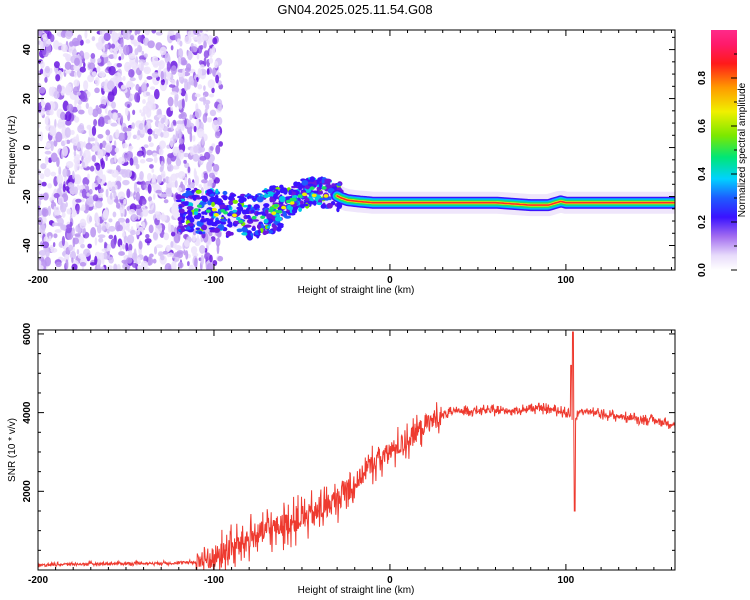 This screenshot has height=600, width=750. Describe the element at coordinates (27, 196) in the screenshot. I see `spectrogram-y-tick-label: -20` at that location.